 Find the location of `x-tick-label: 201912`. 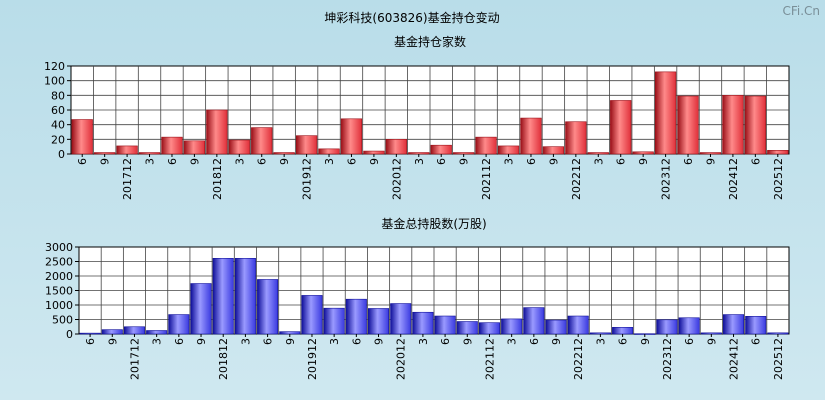

x-tick-label: 201912 is located at coordinates (312, 359).